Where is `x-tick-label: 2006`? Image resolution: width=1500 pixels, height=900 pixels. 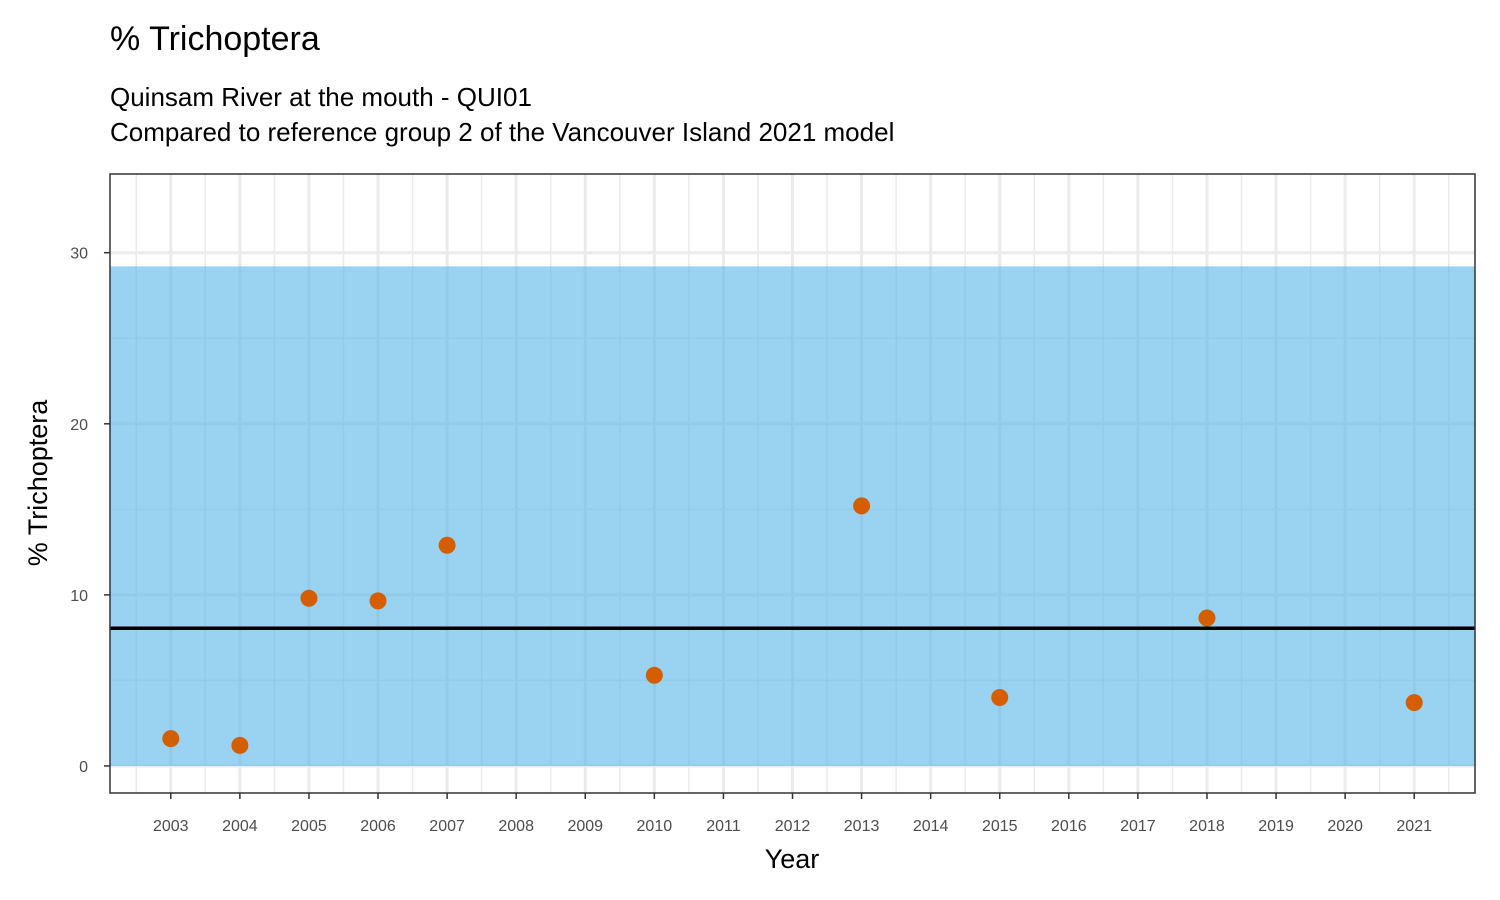
x-tick-label: 2006 is located at coordinates (378, 826).